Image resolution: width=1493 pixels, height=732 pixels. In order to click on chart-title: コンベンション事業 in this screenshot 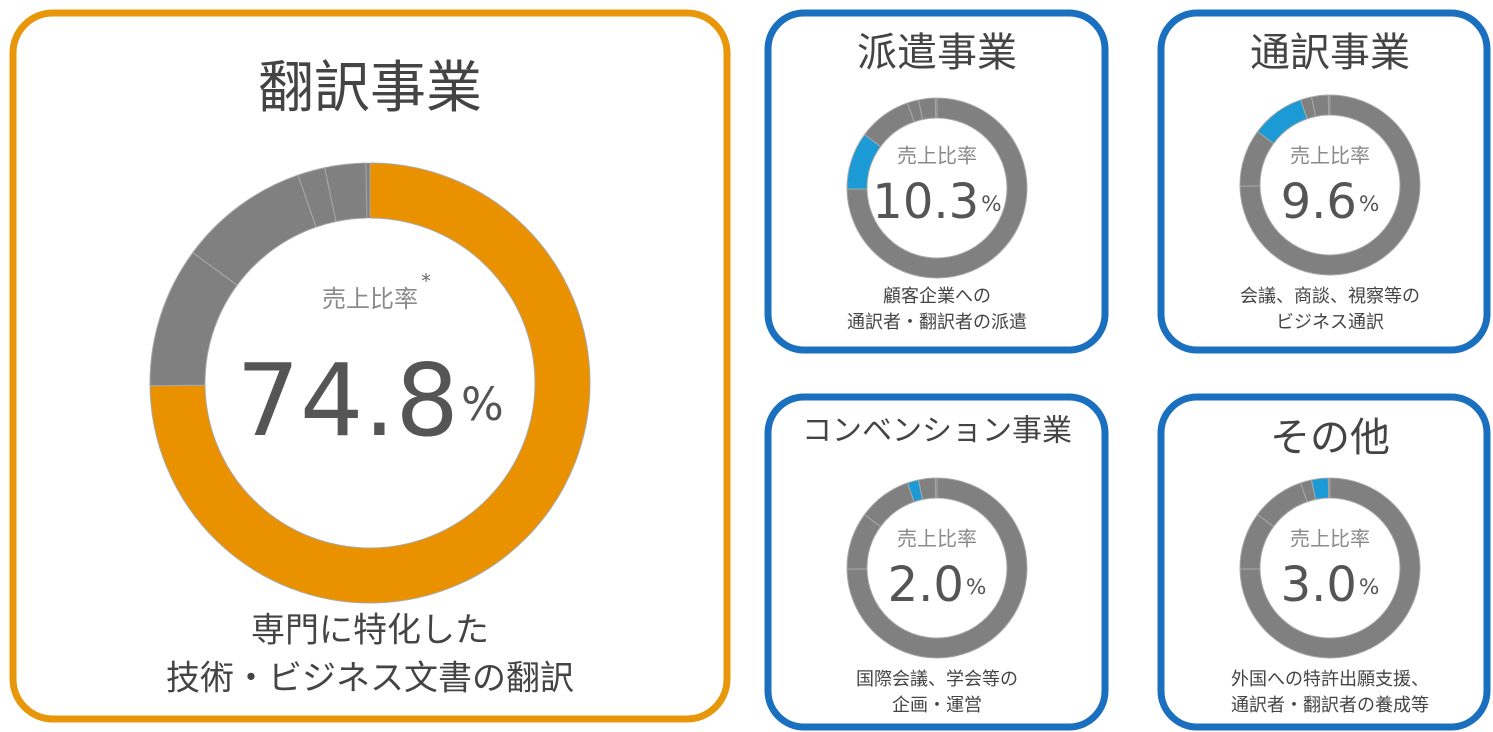, I will do `click(937, 431)`.